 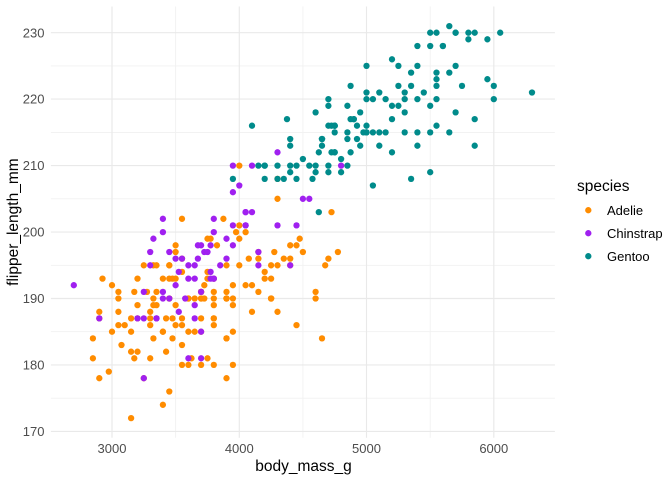 What do you see at coordinates (34, 232) in the screenshot?
I see `svg-text: 200` at bounding box center [34, 232].